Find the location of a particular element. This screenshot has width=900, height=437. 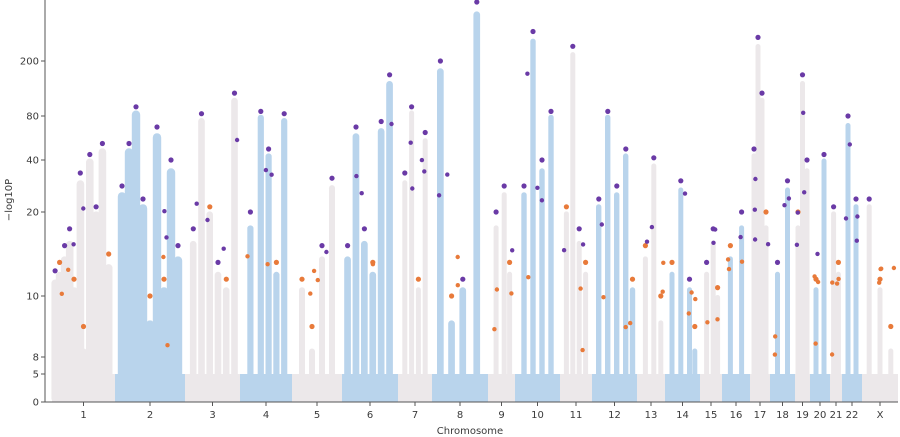

x-tick-label-10: 10 is located at coordinates (537, 415).